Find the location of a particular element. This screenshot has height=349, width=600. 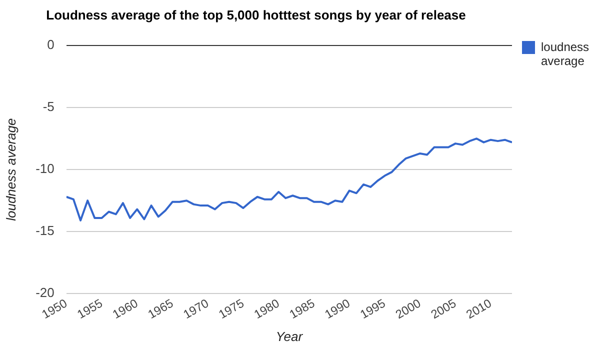

x-tick-label: 2010 is located at coordinates (479, 309).